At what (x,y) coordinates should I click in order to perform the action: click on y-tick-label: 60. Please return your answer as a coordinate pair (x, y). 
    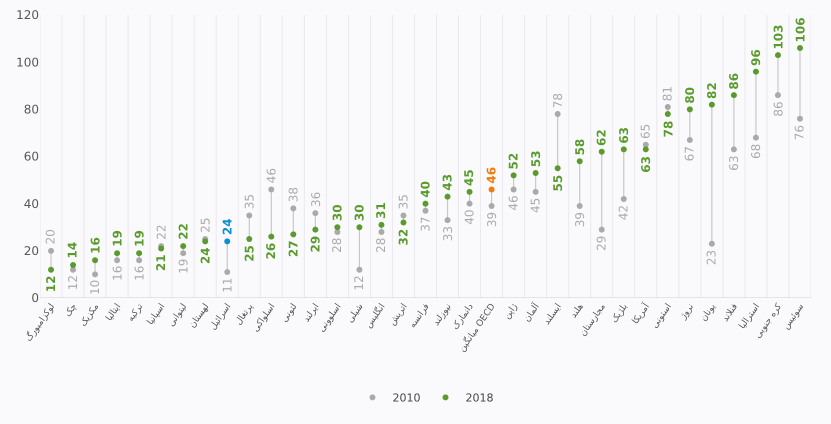
    Looking at the image, I should click on (31, 157).